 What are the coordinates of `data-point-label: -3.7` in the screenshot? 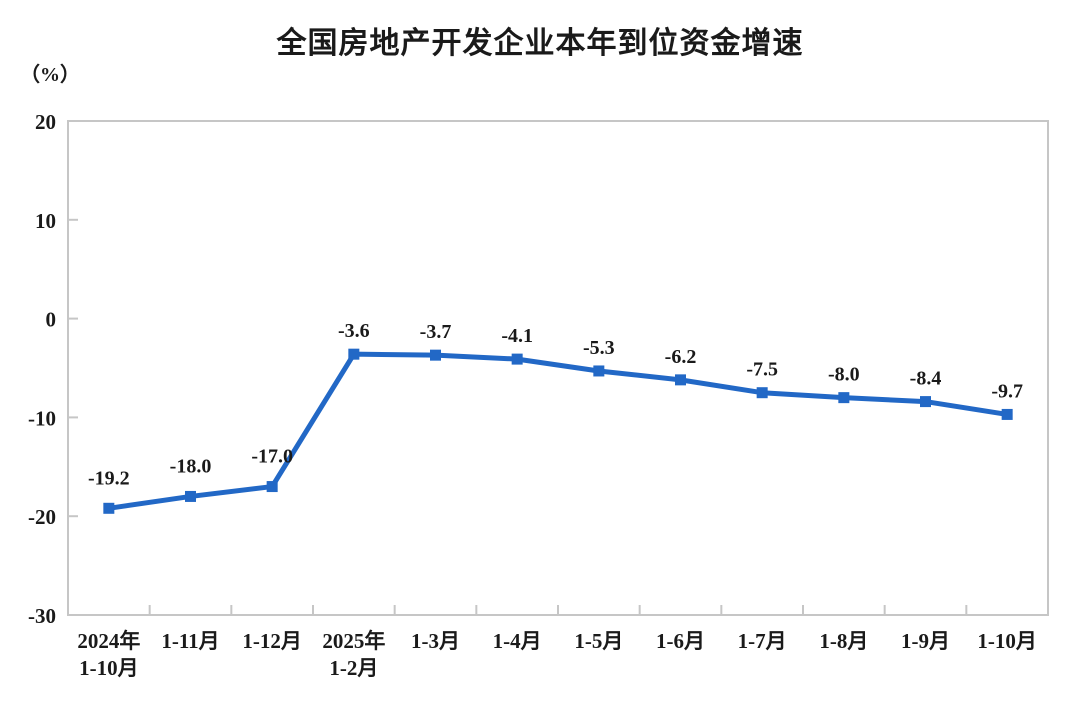 It's located at (436, 332).